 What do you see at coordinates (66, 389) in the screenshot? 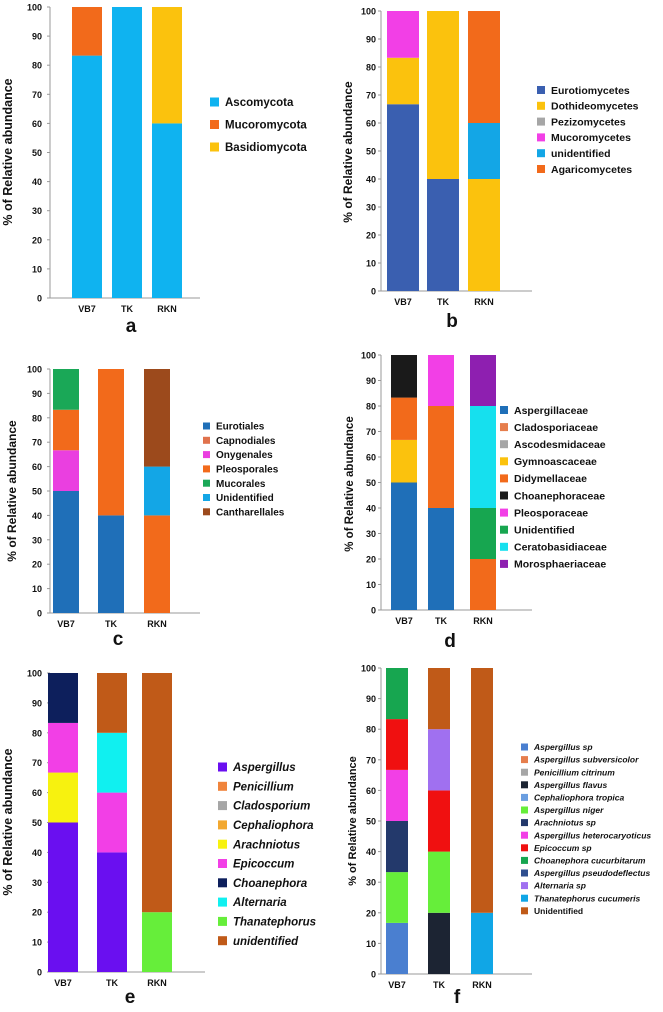
I see `bar-segment-vb7-mucorales` at bounding box center [66, 389].